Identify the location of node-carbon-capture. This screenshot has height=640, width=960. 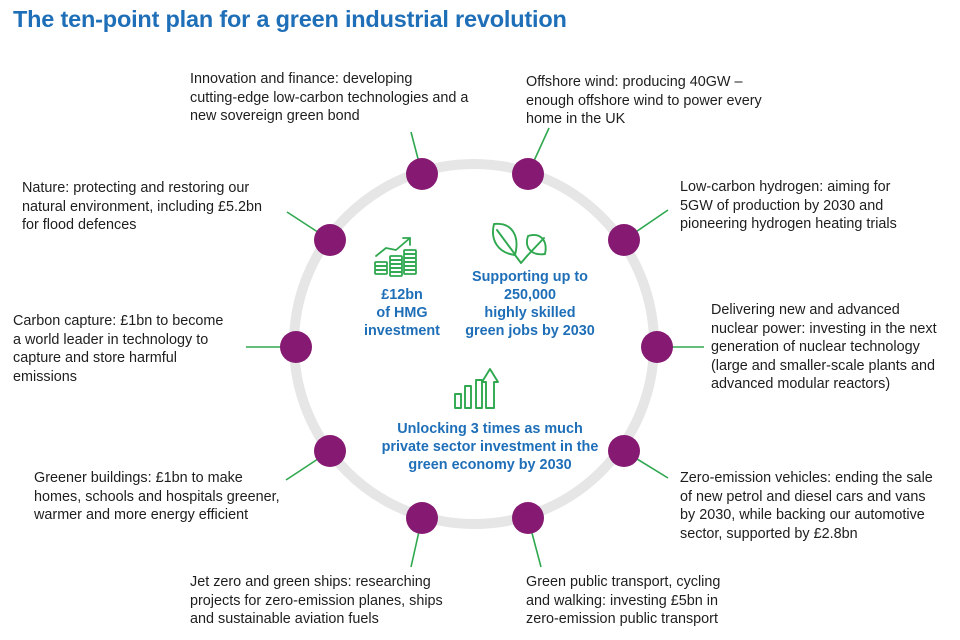
(296, 347).